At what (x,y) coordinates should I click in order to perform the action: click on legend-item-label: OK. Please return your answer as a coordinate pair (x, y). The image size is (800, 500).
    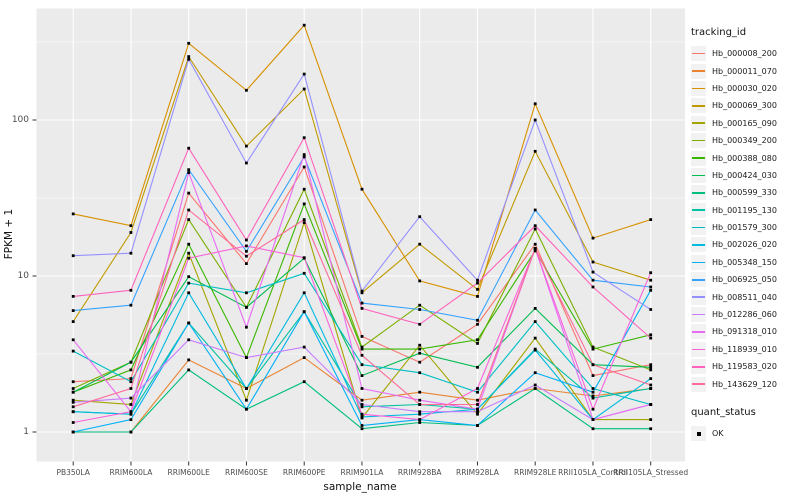
    Looking at the image, I should click on (718, 433).